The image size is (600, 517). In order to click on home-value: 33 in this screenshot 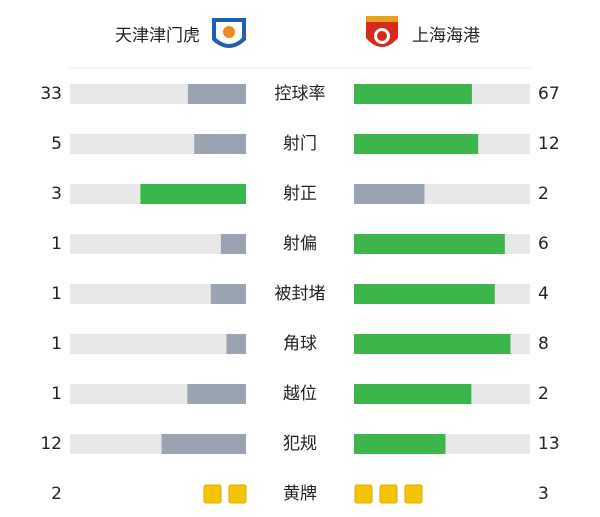, I will do `click(51, 94)`.